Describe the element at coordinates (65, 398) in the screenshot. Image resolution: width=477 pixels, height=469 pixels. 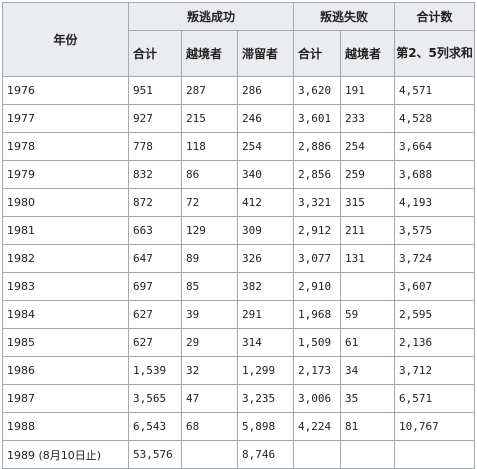
I see `cell-year: 1987` at that location.